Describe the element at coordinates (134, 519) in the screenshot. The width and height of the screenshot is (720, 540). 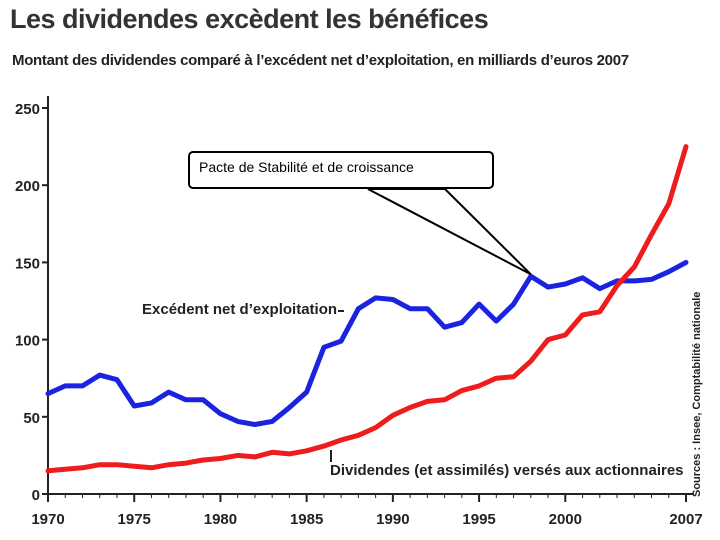
I see `x-tick-label: 1975` at that location.